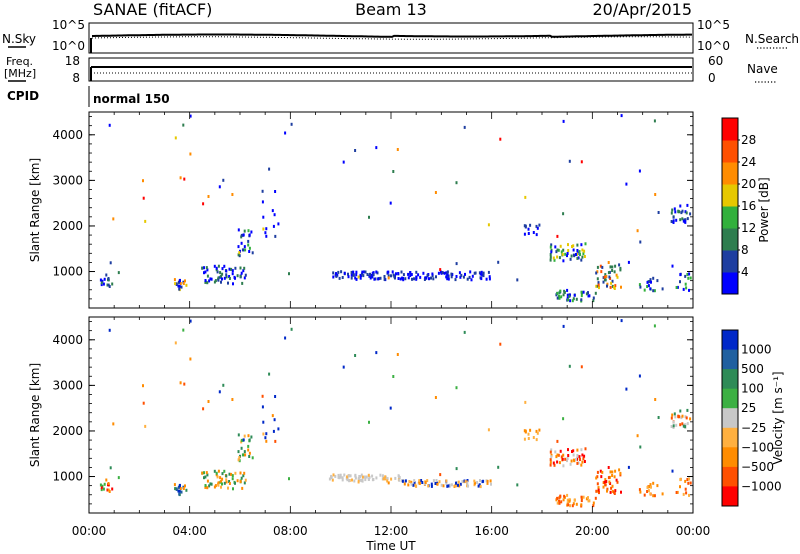 This screenshot has height=554, width=800. I want to click on colorbar-tick-label: 24, so click(748, 162).